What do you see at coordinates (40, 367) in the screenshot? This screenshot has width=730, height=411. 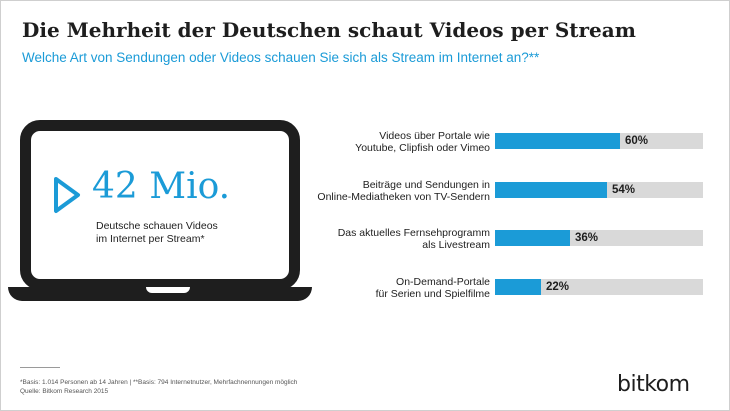 I see `footer-divider` at bounding box center [40, 367].